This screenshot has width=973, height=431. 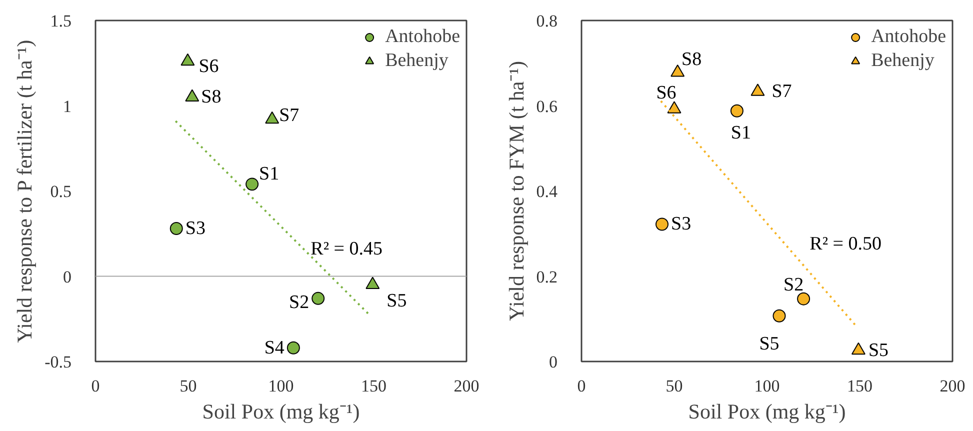 What do you see at coordinates (547, 106) in the screenshot?
I see `y-tick-label: 0.6` at bounding box center [547, 106].